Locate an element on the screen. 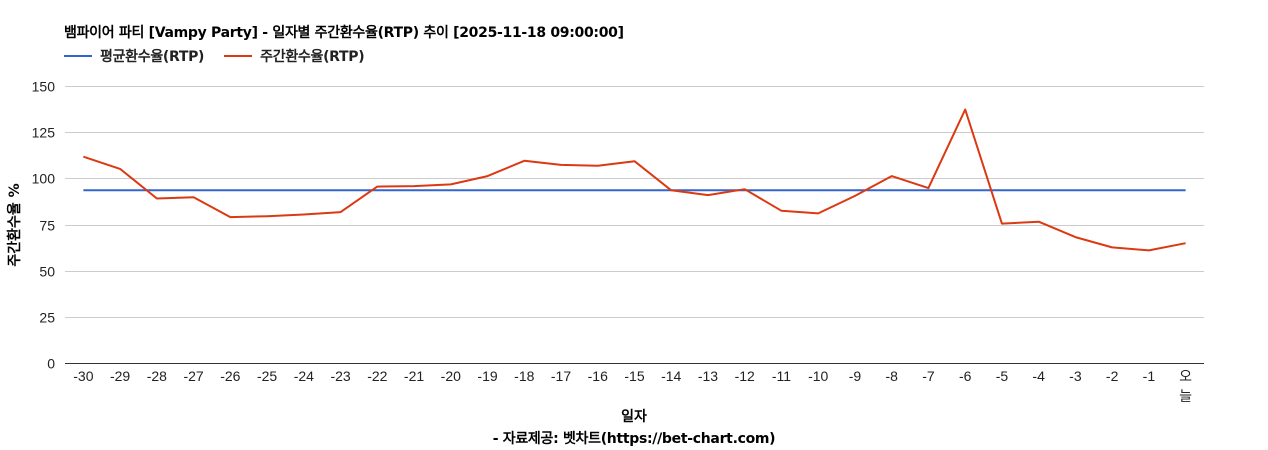  x-tick-label: -4 is located at coordinates (1038, 376).